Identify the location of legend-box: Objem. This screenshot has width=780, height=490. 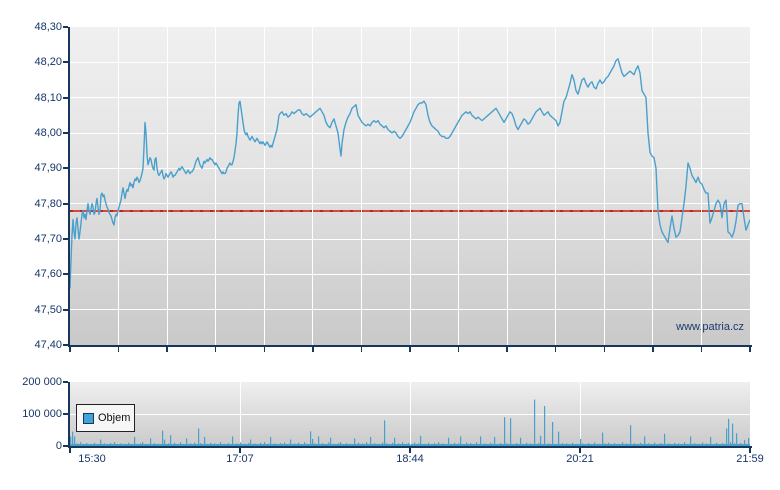
(105, 418).